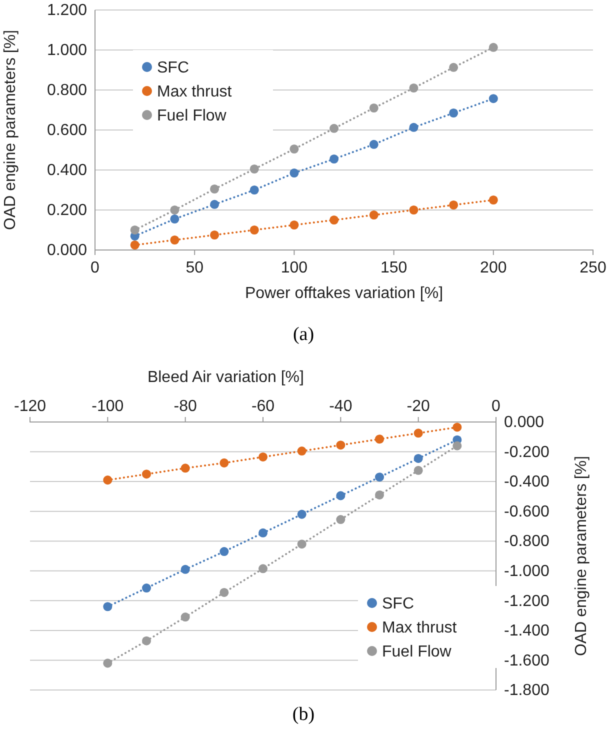 This screenshot has width=607, height=730. Describe the element at coordinates (340, 406) in the screenshot. I see `x-tick-label: -40` at that location.